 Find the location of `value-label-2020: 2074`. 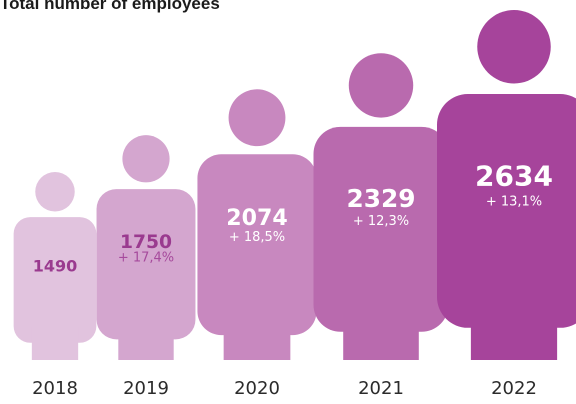

value-label-2020: 2074 is located at coordinates (257, 218).